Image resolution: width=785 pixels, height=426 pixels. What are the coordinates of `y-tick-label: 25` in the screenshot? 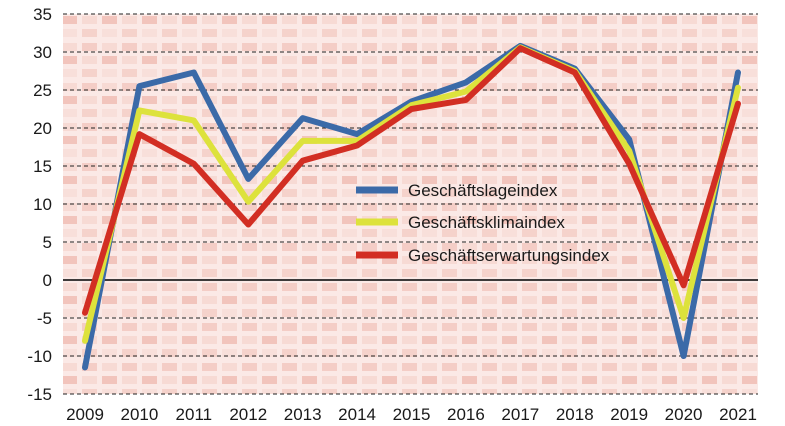 It's located at (42, 90).